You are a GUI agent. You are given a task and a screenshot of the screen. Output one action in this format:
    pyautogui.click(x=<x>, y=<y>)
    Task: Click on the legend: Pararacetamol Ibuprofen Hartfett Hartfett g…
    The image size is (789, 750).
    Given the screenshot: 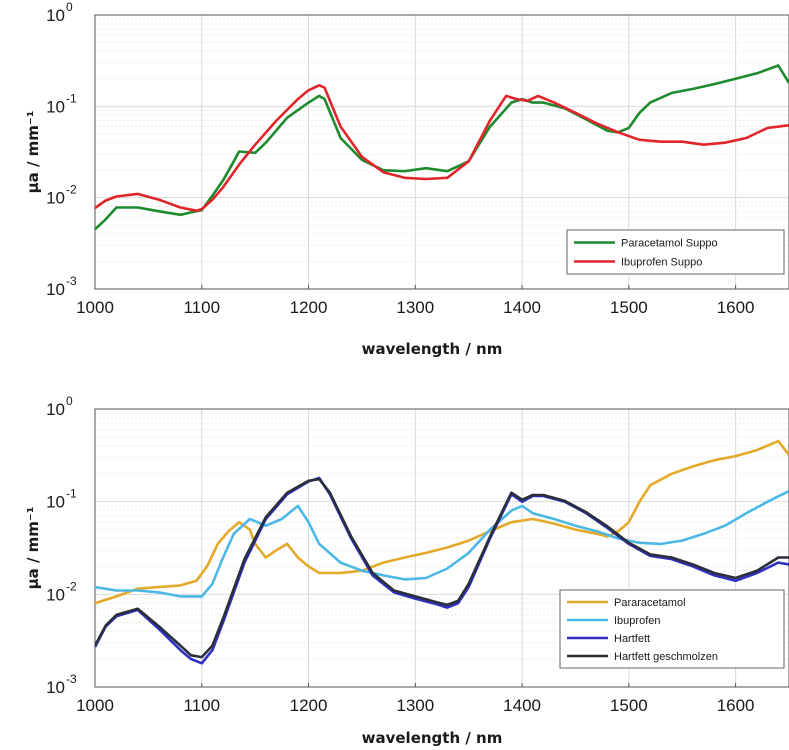 What is the action you would take?
    pyautogui.click(x=672, y=629)
    